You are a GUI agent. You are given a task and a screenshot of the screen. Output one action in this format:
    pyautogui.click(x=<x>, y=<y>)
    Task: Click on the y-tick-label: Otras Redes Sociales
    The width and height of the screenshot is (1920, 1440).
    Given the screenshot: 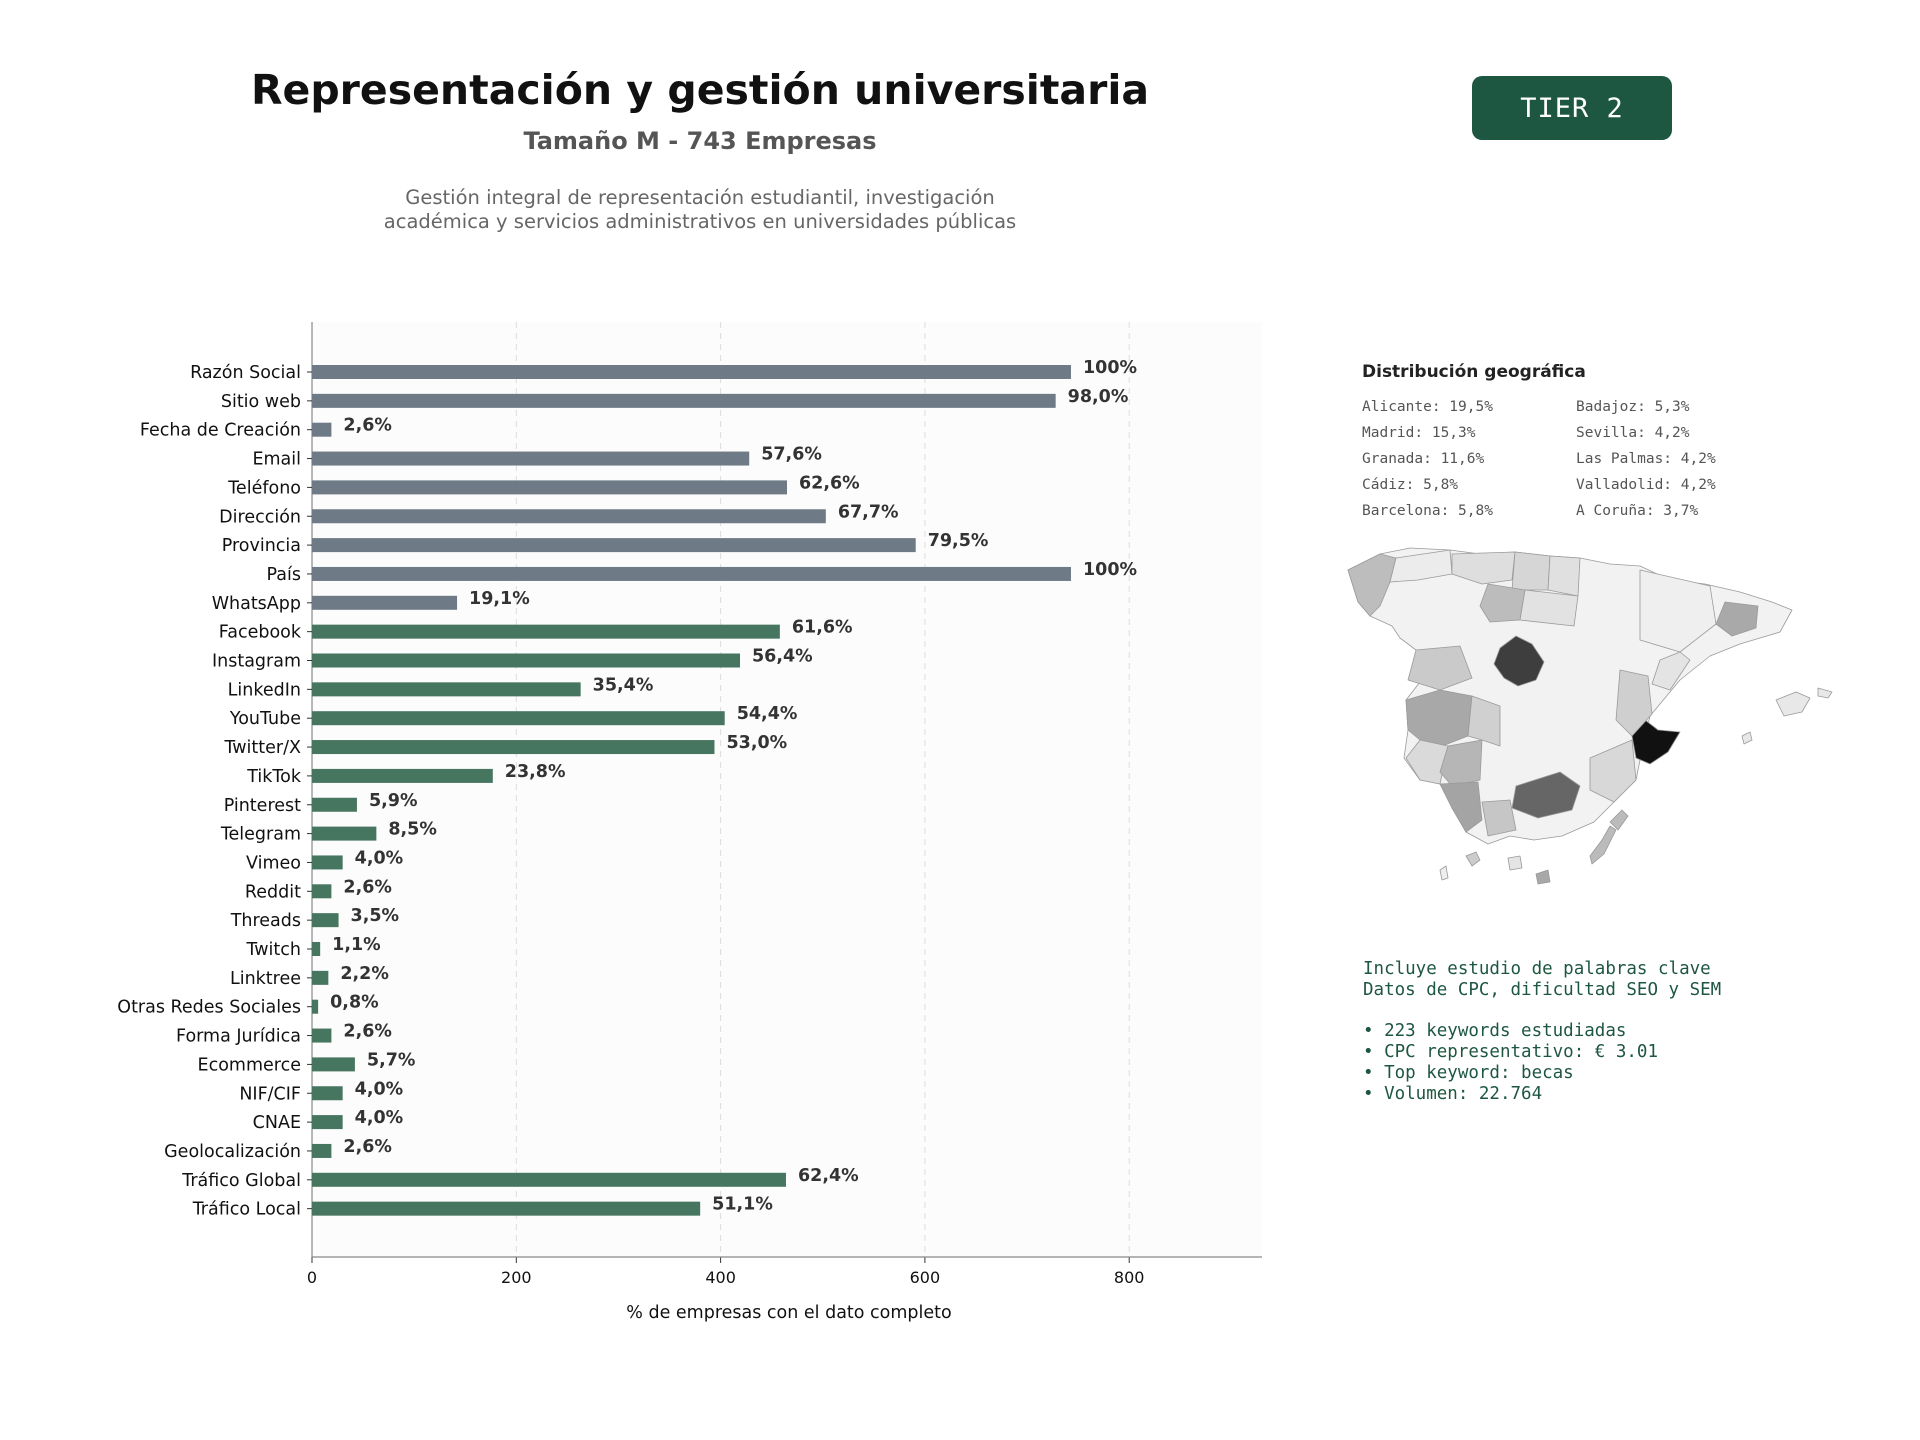 What is the action you would take?
    pyautogui.click(x=209, y=1008)
    